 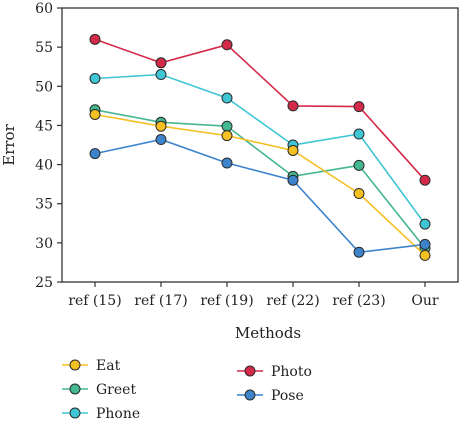 I want to click on legend: Eat Greet Phone Photo Pose, so click(x=187, y=390).